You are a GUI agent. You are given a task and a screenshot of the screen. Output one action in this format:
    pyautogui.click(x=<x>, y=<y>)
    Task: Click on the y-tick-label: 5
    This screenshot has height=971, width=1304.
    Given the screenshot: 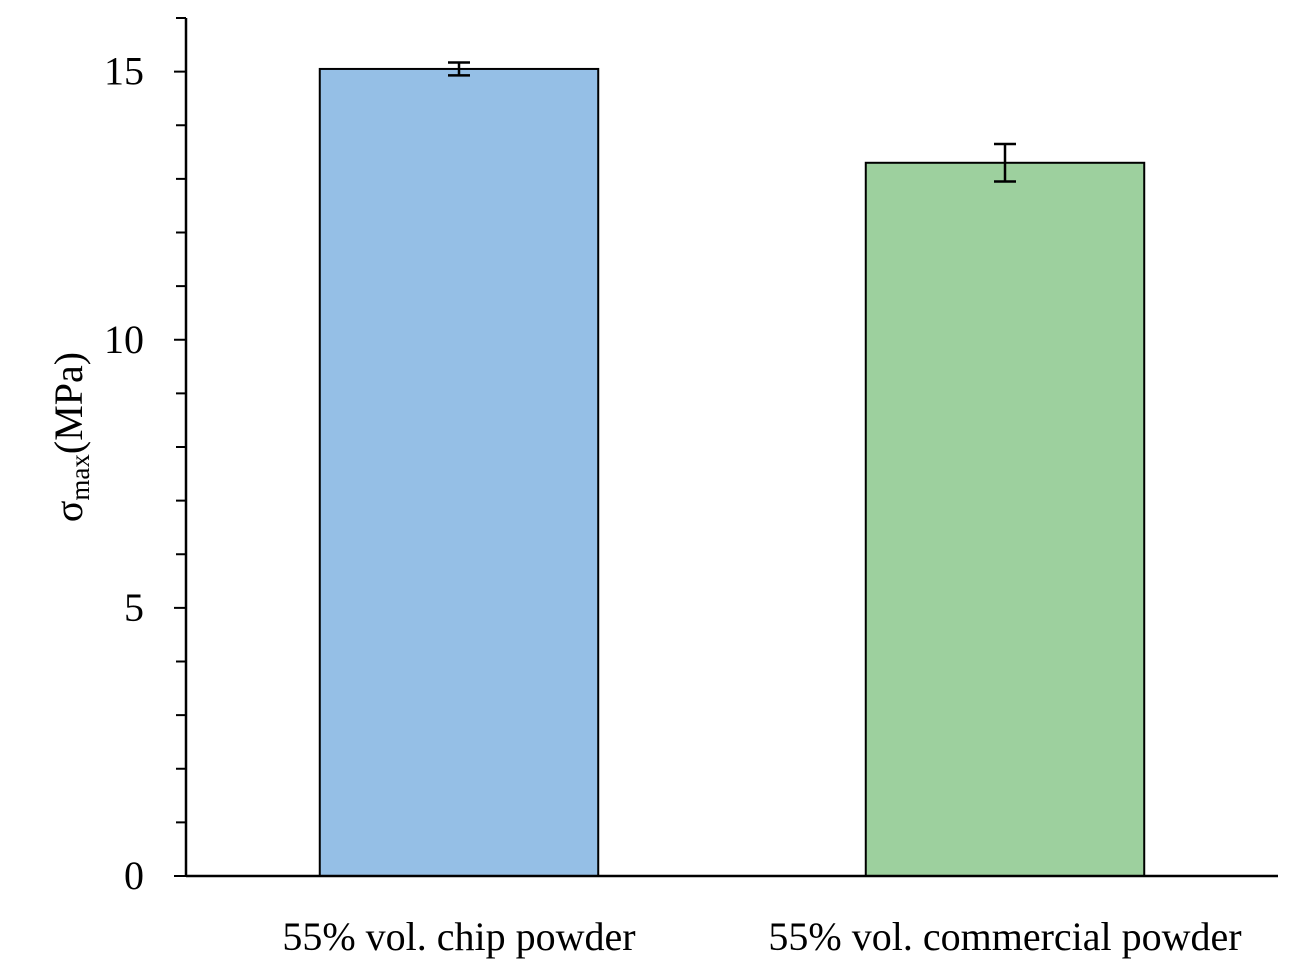 What is the action you would take?
    pyautogui.click(x=134, y=607)
    